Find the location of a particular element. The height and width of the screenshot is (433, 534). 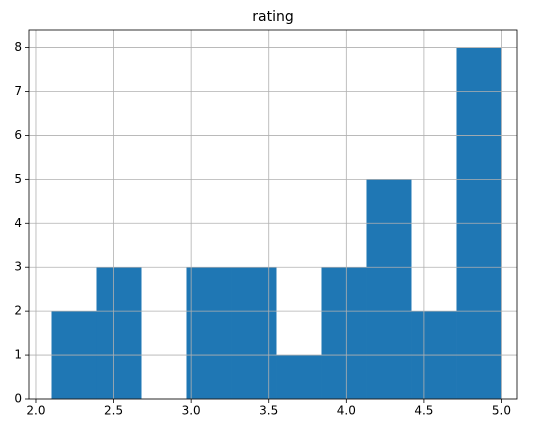

x-tick-label: 3.0 is located at coordinates (191, 411).